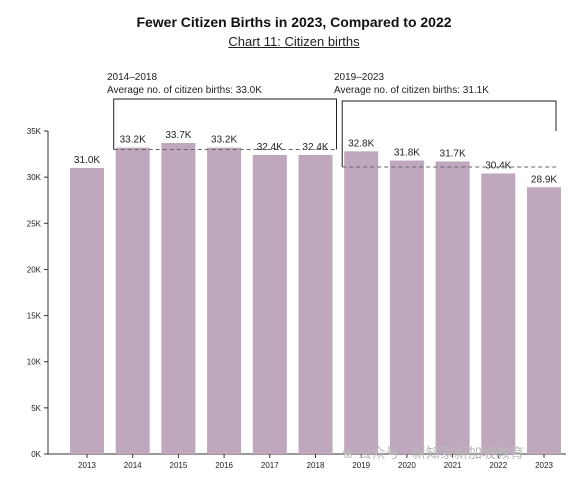 The height and width of the screenshot is (477, 588). I want to click on data-label-2022: 30.4K, so click(498, 165).